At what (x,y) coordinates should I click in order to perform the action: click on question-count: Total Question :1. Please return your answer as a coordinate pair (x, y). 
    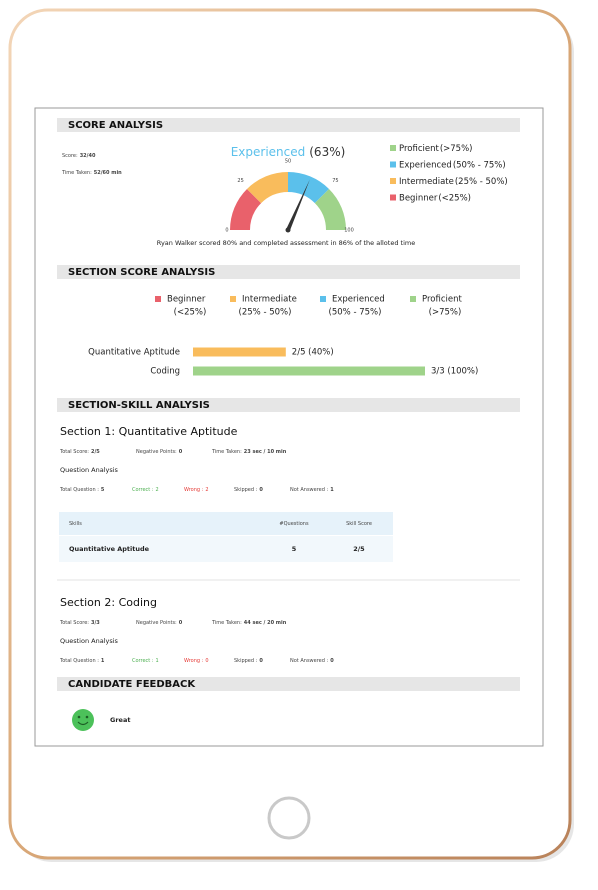
    Looking at the image, I should click on (82, 661).